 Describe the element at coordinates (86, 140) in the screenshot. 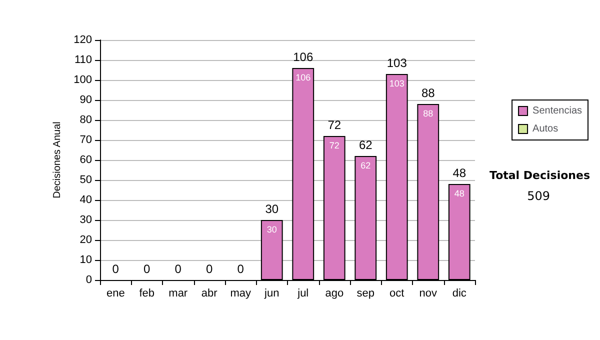

I see `y-tick-label: 70` at that location.